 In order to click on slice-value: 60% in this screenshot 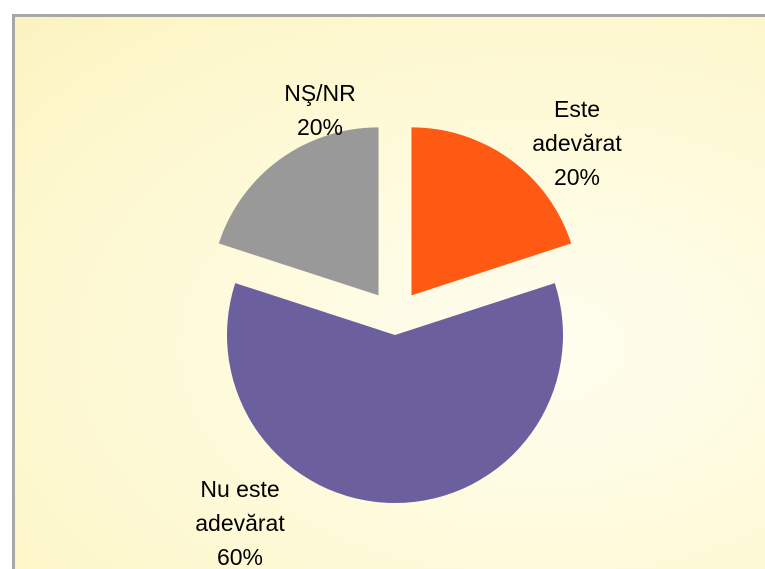, I will do `click(240, 556)`.